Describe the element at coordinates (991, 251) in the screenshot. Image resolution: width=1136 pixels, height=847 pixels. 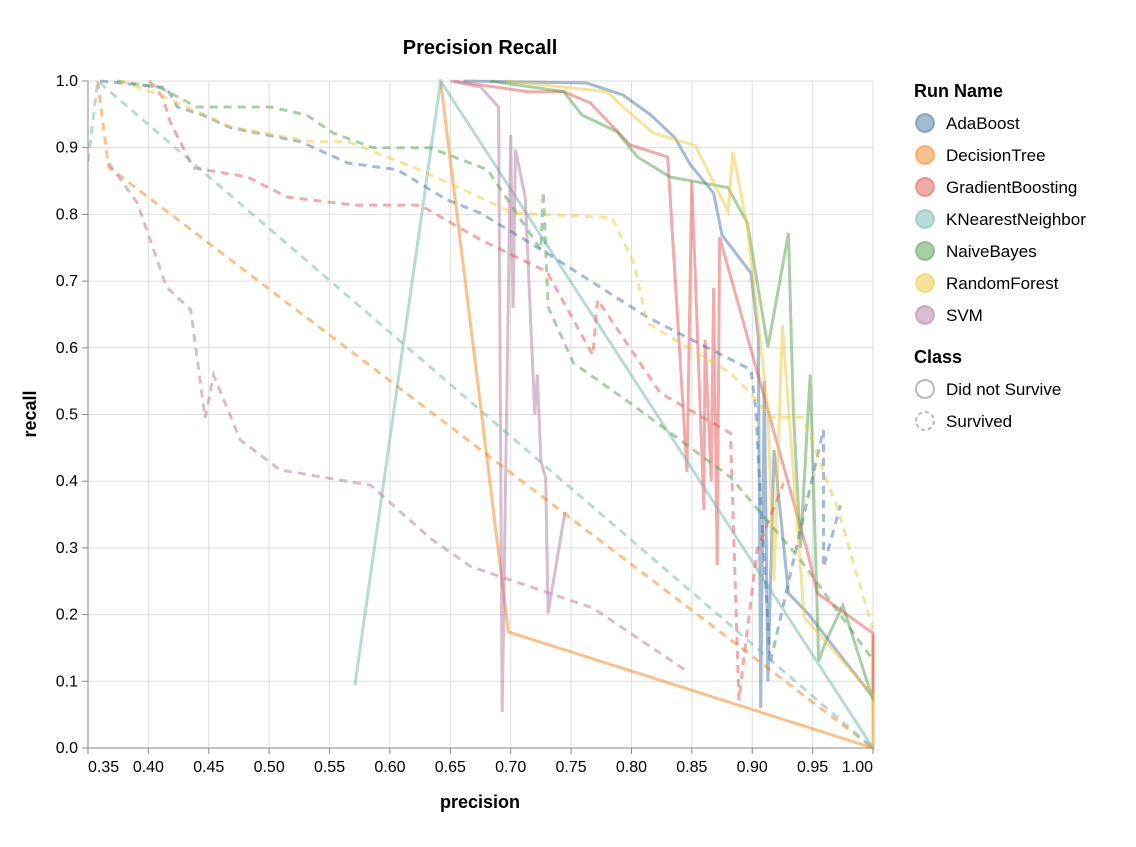
I see `legend-label: NaiveBayes` at that location.